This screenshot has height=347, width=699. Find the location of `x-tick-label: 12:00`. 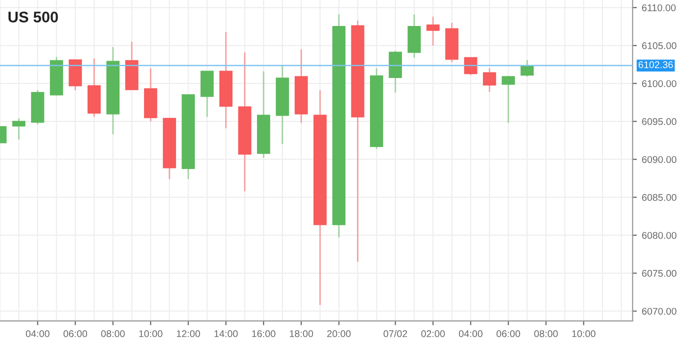

x-tick-label: 12:00 is located at coordinates (188, 334).